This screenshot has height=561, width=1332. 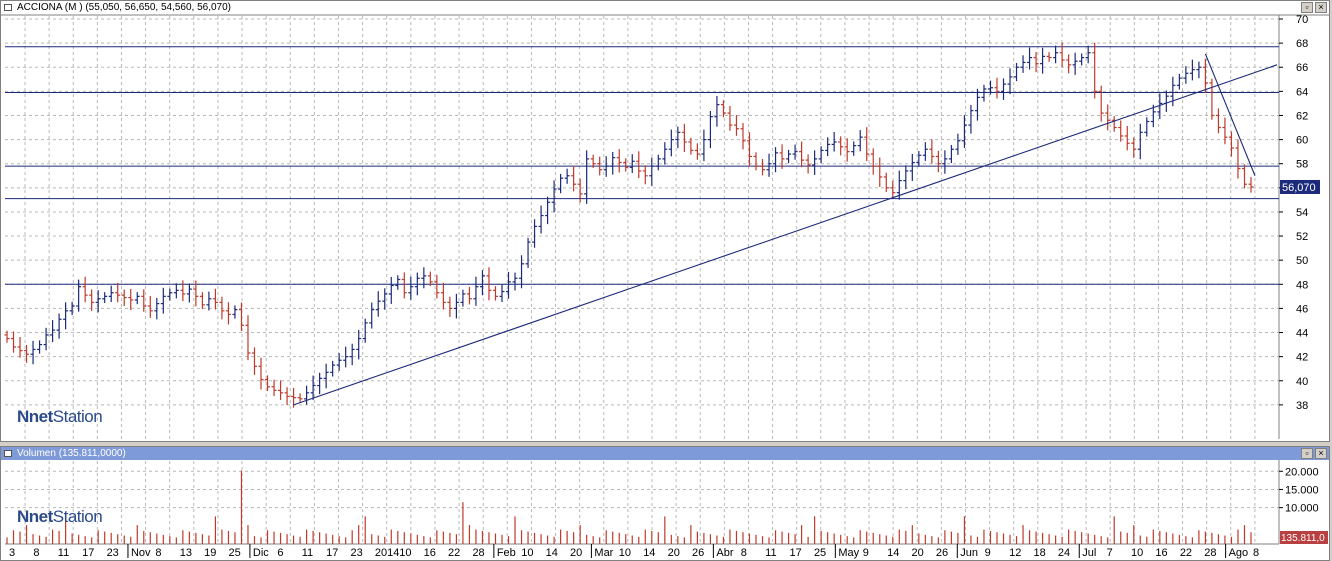 What do you see at coordinates (1302, 382) in the screenshot?
I see `y-tick-label: 40` at bounding box center [1302, 382].